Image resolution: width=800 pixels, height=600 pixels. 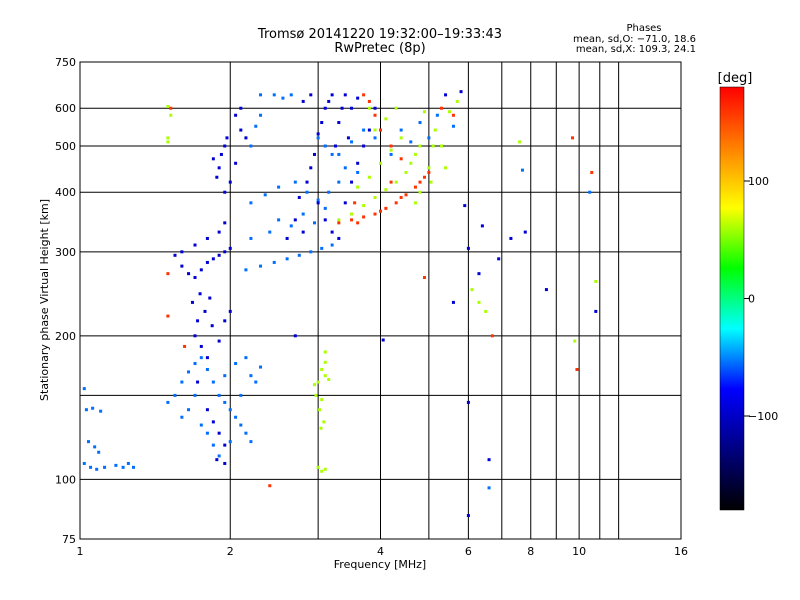 What do you see at coordinates (379, 34) in the screenshot?
I see `chart-title: Tromsø 20141220 19:32:00–19:33:43` at bounding box center [379, 34].